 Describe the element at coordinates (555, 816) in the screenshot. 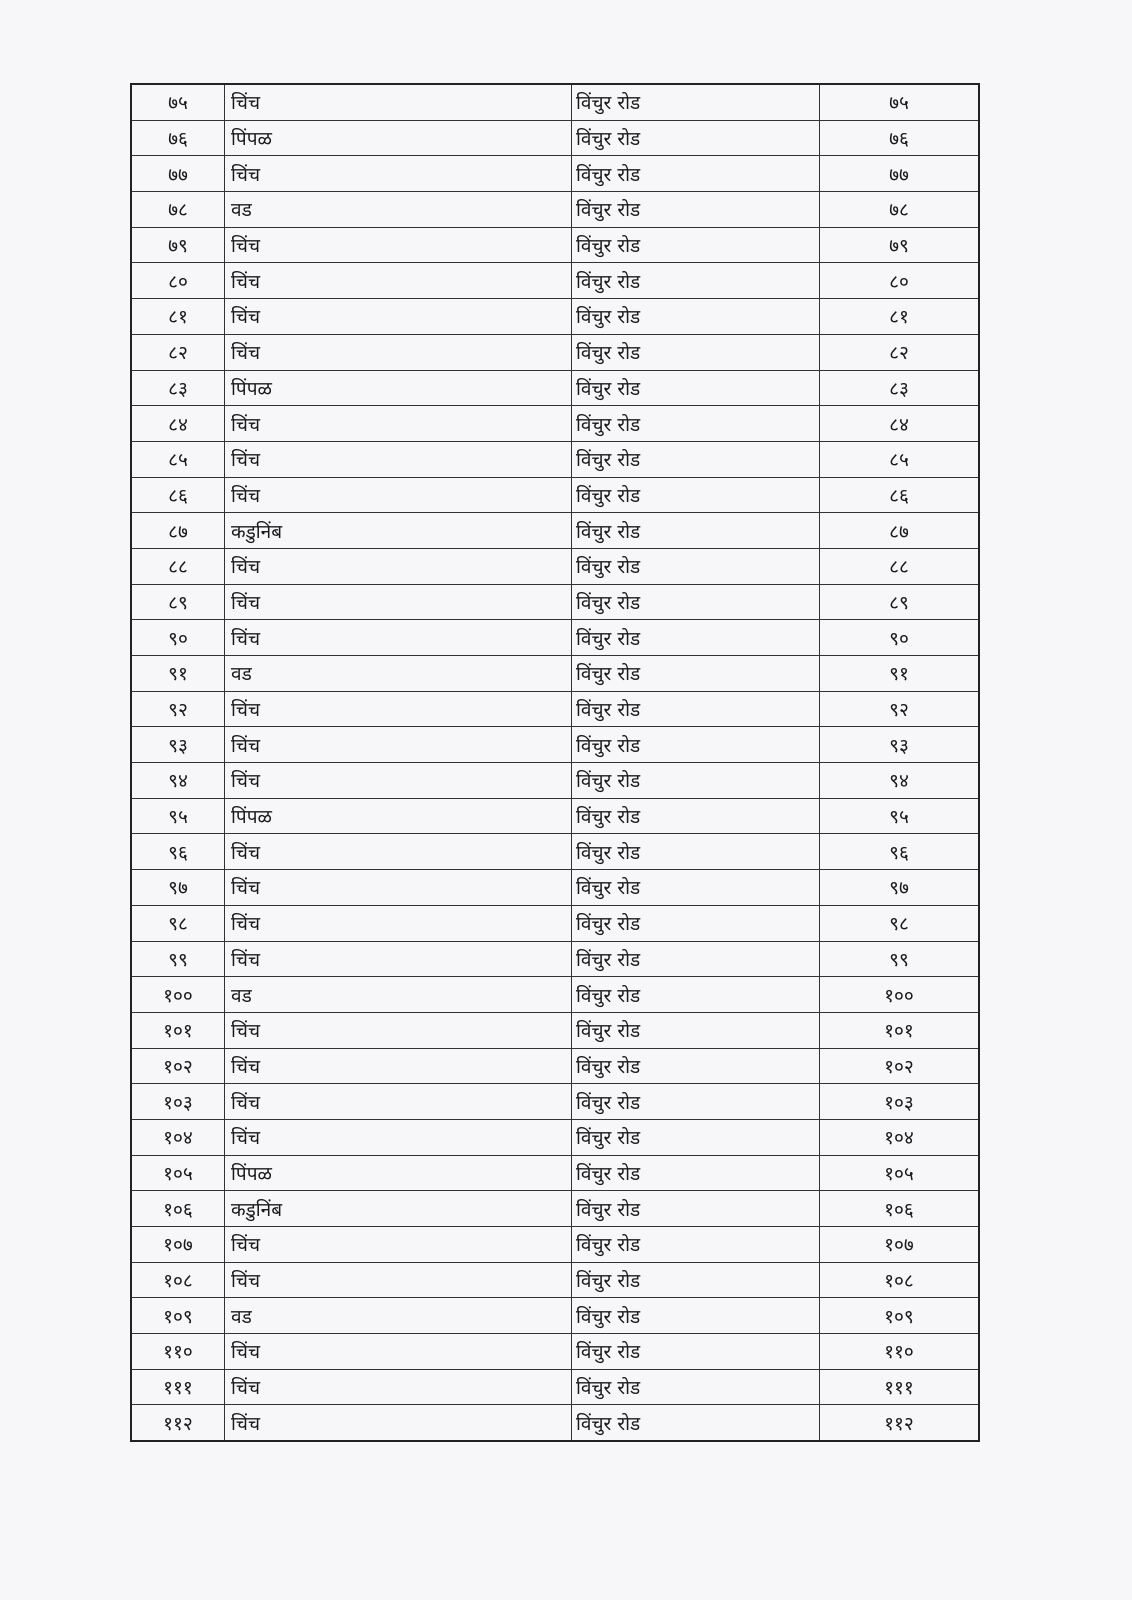

I see `table-row: ९५ पिंपळ विंचुर रोड ९५` at that location.